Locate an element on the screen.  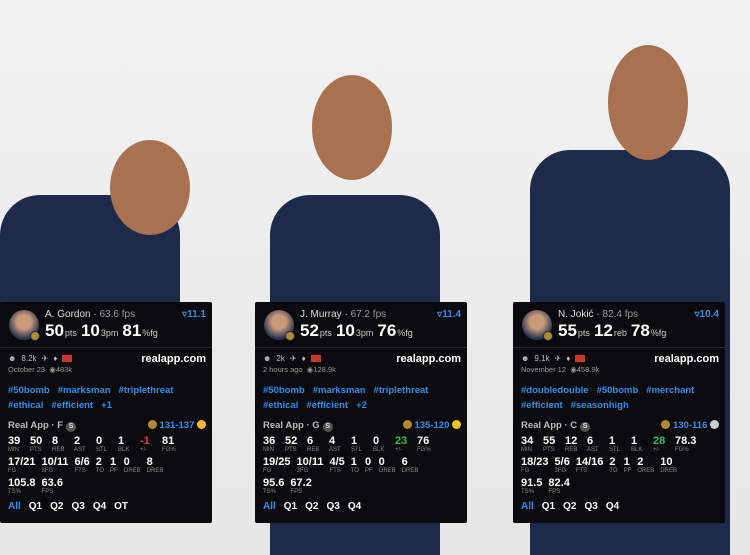
game-score: 135-120 is located at coordinates (431, 426).